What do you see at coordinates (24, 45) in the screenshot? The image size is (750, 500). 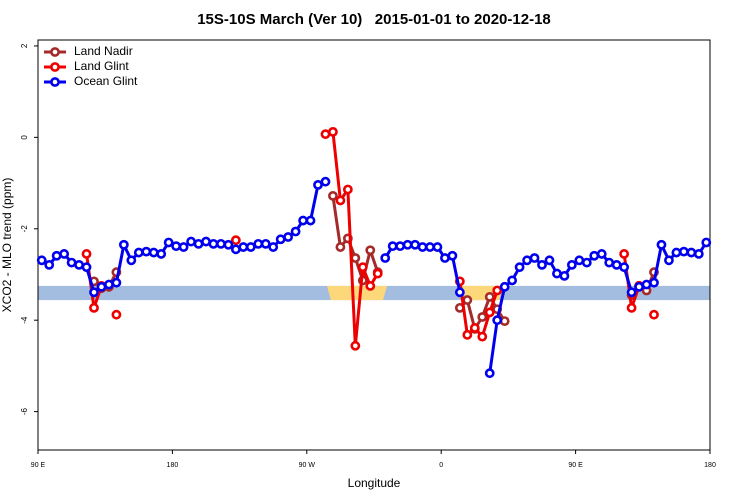 I see `y-tick-label: 2` at bounding box center [24, 45].